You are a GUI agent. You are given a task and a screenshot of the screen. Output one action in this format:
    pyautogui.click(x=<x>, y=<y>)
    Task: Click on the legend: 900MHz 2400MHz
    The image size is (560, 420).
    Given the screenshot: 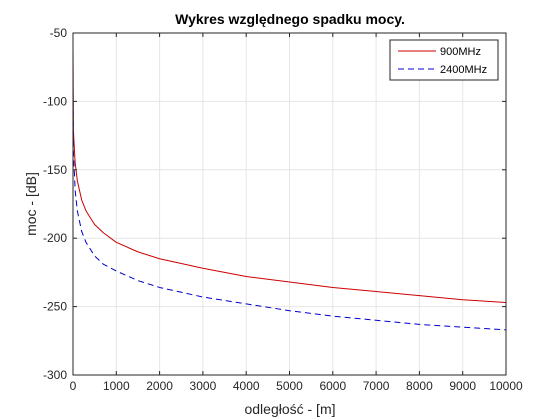 What is the action you would take?
    pyautogui.click(x=444, y=60)
    